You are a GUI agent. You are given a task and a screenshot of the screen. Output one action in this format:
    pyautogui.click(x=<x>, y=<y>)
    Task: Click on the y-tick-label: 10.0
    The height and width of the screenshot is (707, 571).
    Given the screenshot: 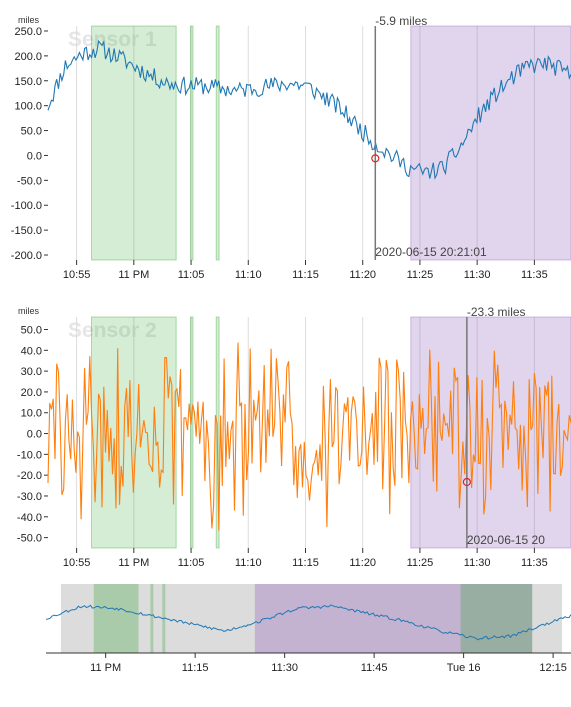 What is the action you would take?
    pyautogui.click(x=31, y=414)
    